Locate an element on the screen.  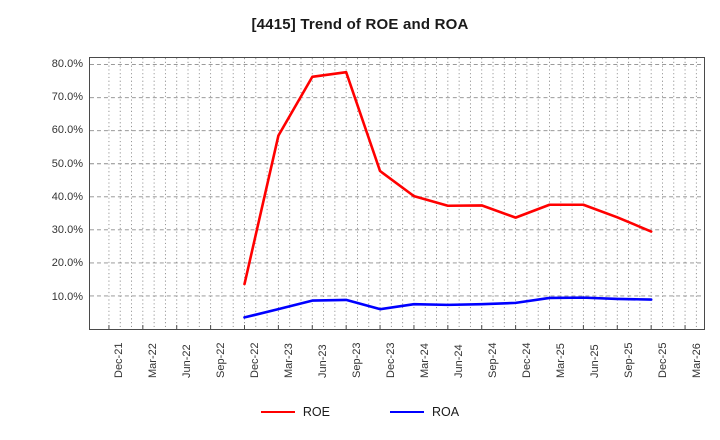
x-axis-tick-label: Sep-25 is located at coordinates (629, 360).